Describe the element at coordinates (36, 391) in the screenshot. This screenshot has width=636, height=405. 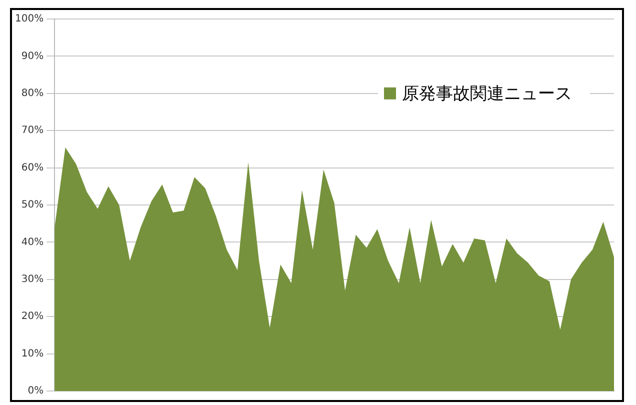
I see `y-tick-label: 0%` at that location.